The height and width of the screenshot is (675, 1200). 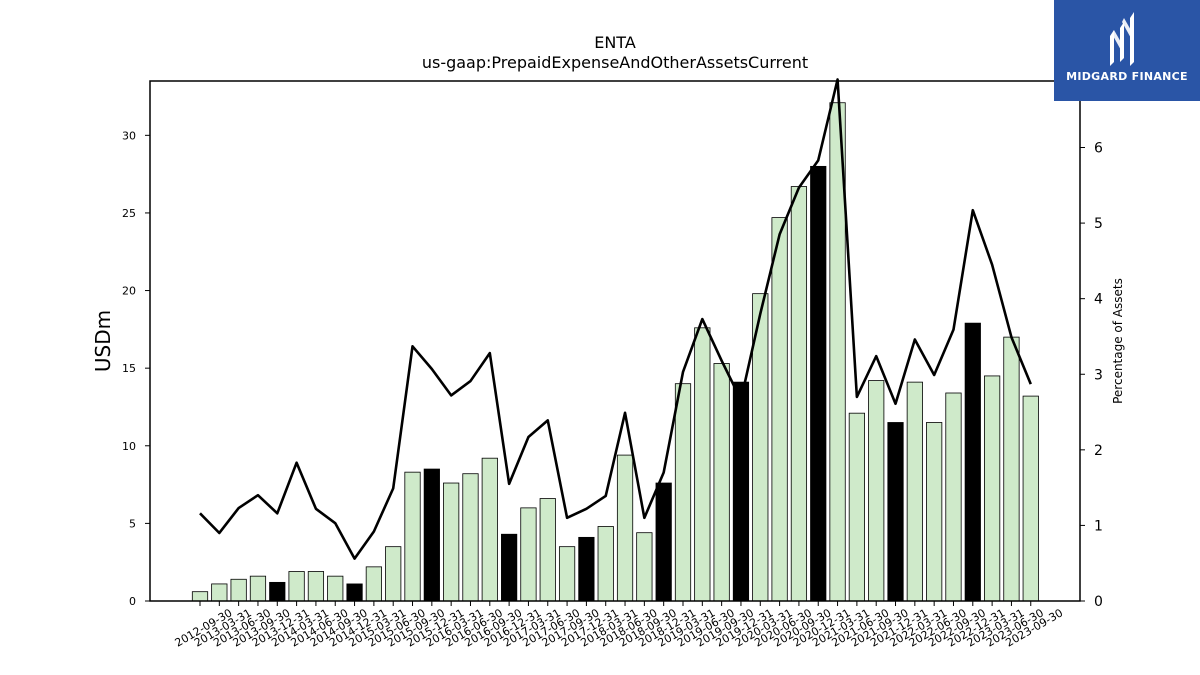 I want to click on y-tick-label: 15, so click(x=129, y=368).